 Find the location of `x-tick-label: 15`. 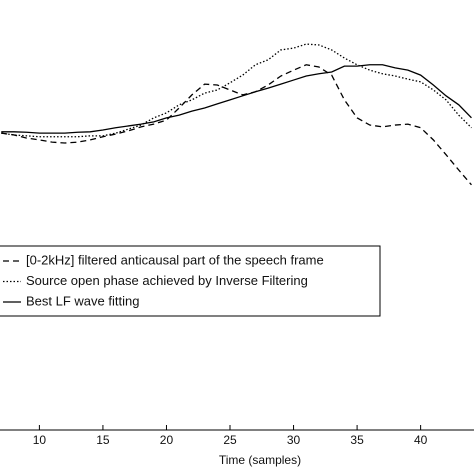

x-tick-label: 15 is located at coordinates (103, 440).